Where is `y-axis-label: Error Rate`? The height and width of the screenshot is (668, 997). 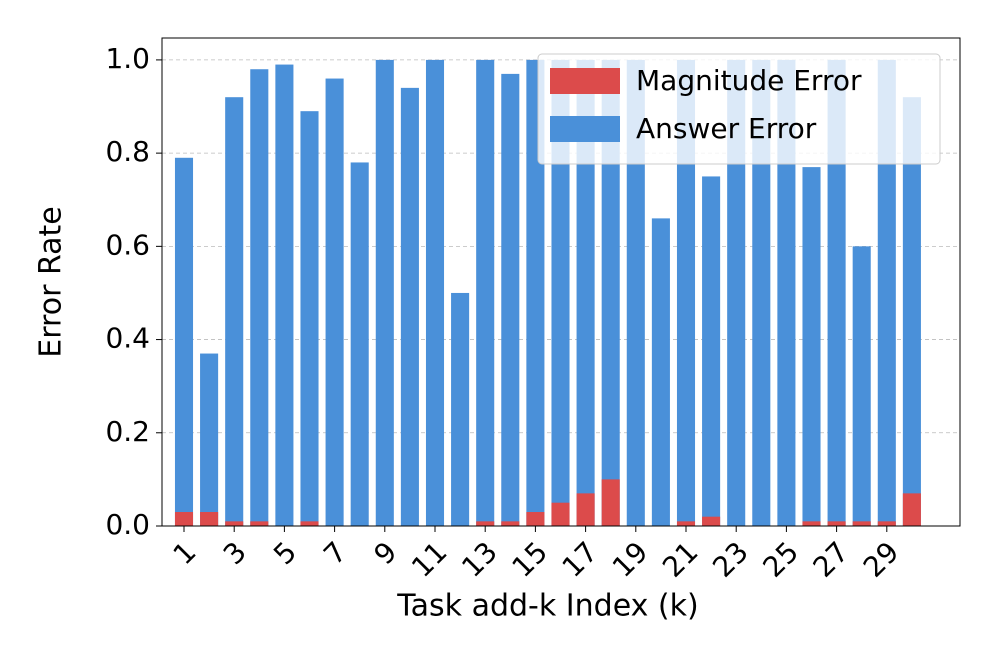
y-axis-label: Error Rate is located at coordinates (51, 281).